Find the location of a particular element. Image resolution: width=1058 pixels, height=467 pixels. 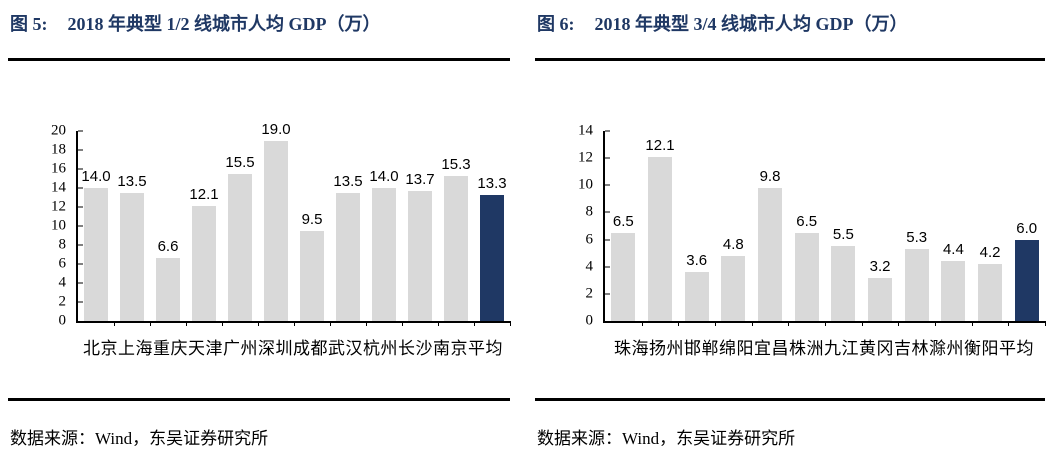

bar-slot: 13.5 is located at coordinates (132, 226).